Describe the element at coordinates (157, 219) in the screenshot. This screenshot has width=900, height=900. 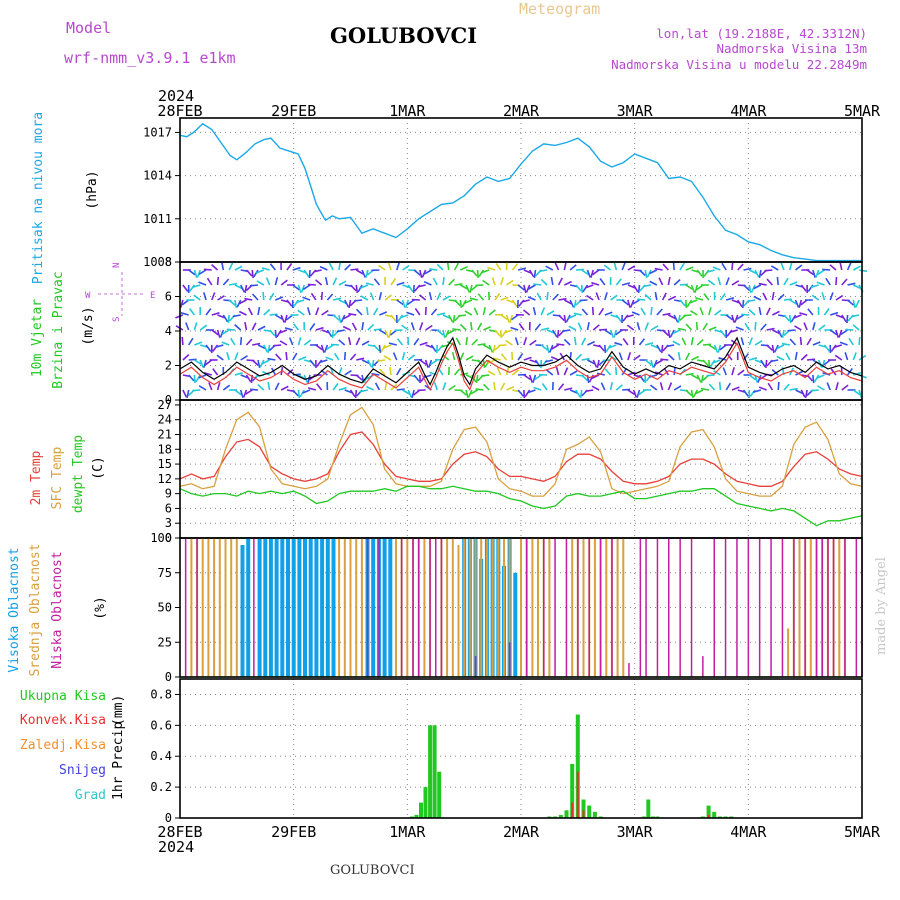
I see `pressure-ytick-label: 1011` at that location.